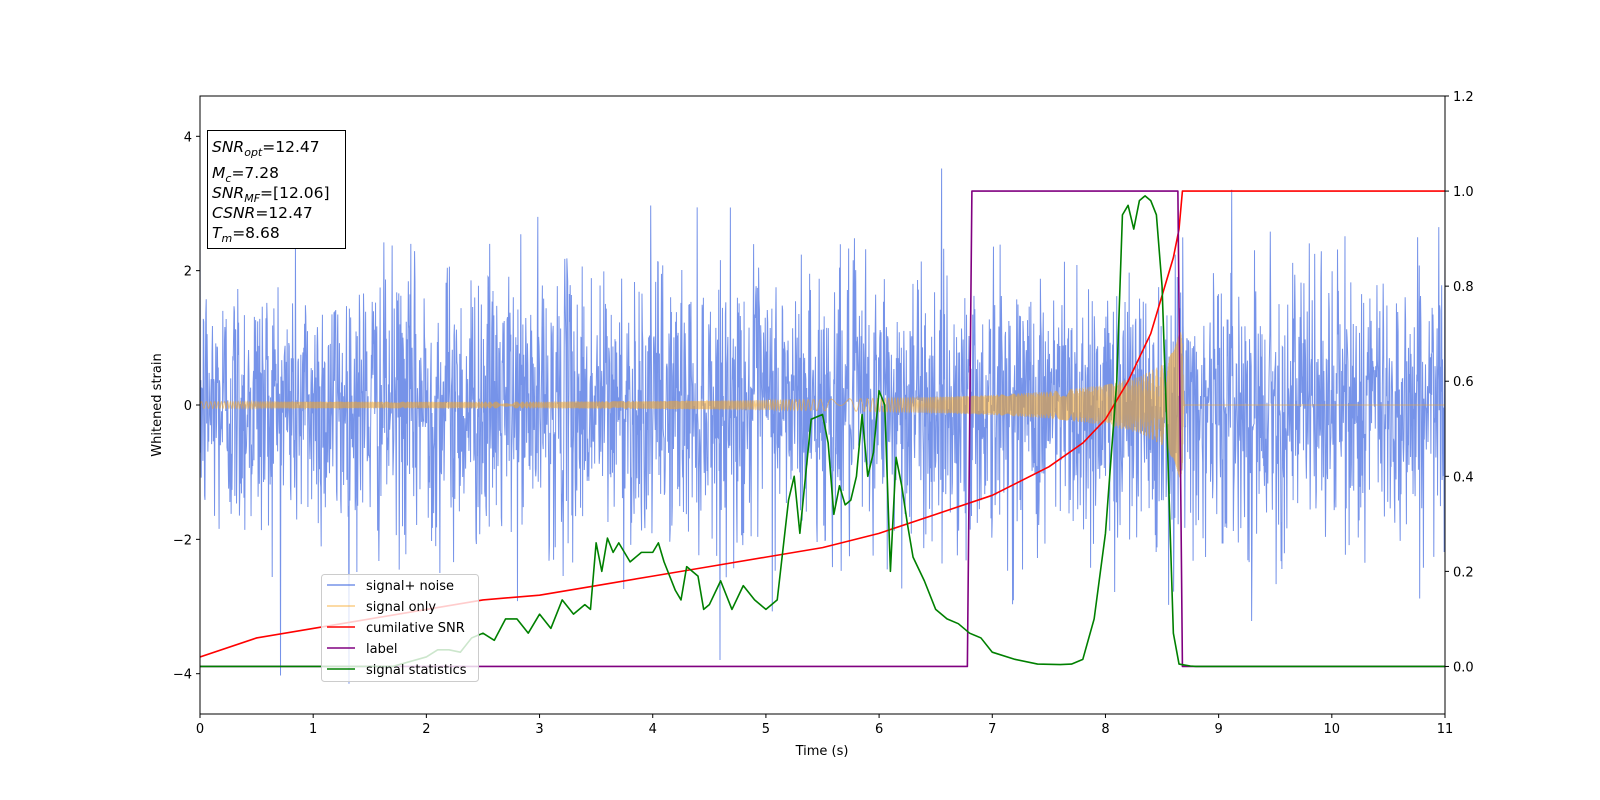 The height and width of the screenshot is (800, 1600). What do you see at coordinates (766, 729) in the screenshot?
I see `x-tick-label: 5` at bounding box center [766, 729].